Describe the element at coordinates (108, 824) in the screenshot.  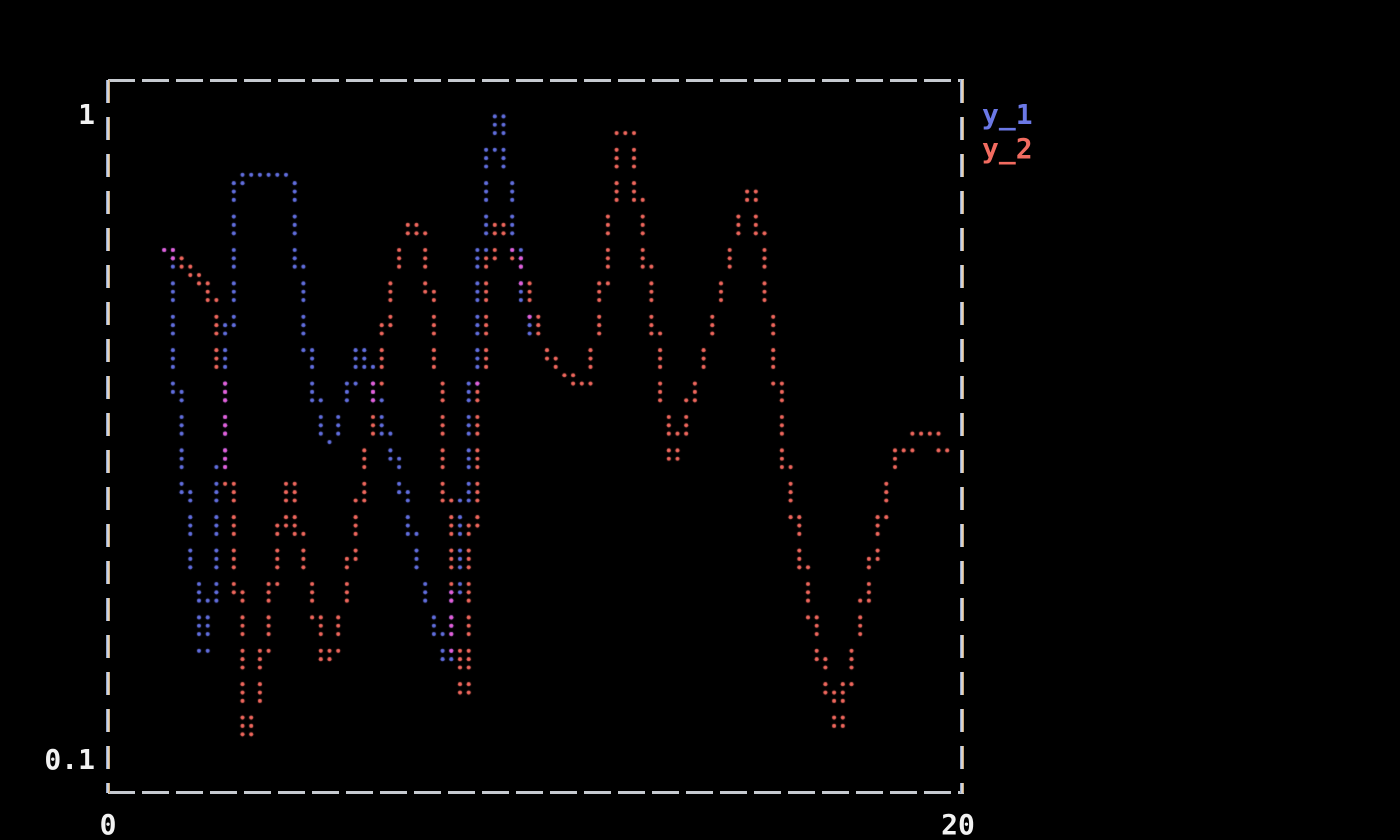
I see `x-axis-tick-0: 0` at that location.